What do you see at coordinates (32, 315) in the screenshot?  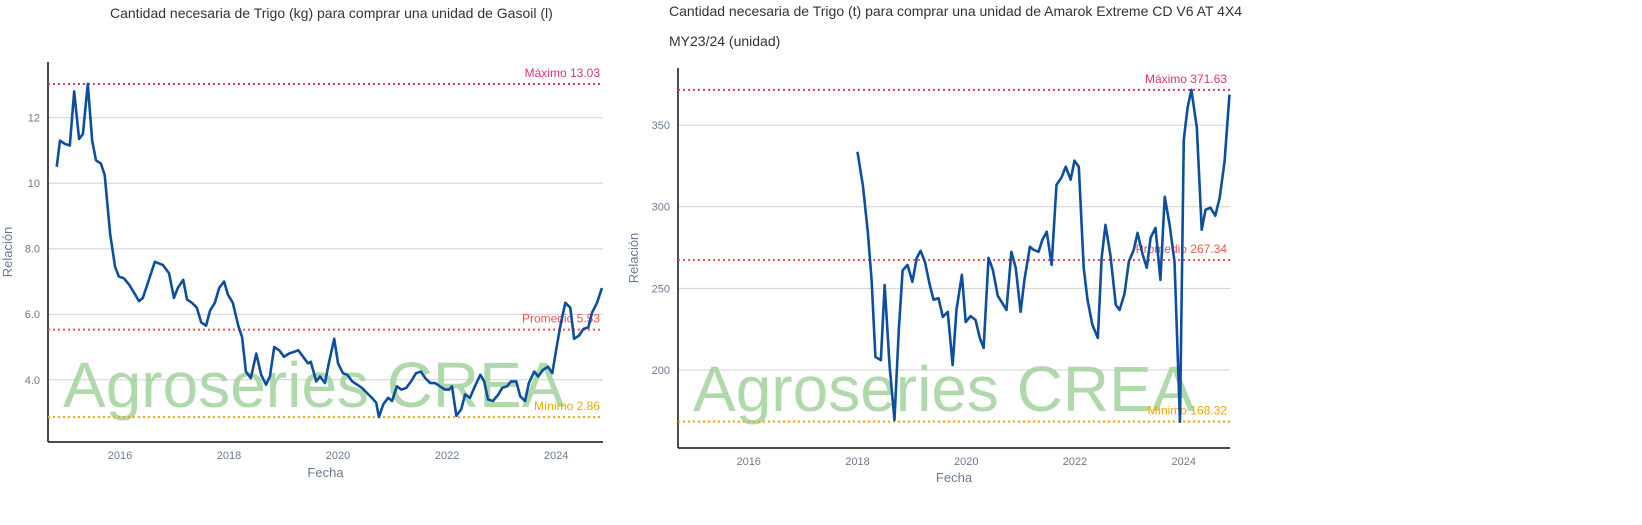 I see `y-tick-label: 6.0` at bounding box center [32, 315].